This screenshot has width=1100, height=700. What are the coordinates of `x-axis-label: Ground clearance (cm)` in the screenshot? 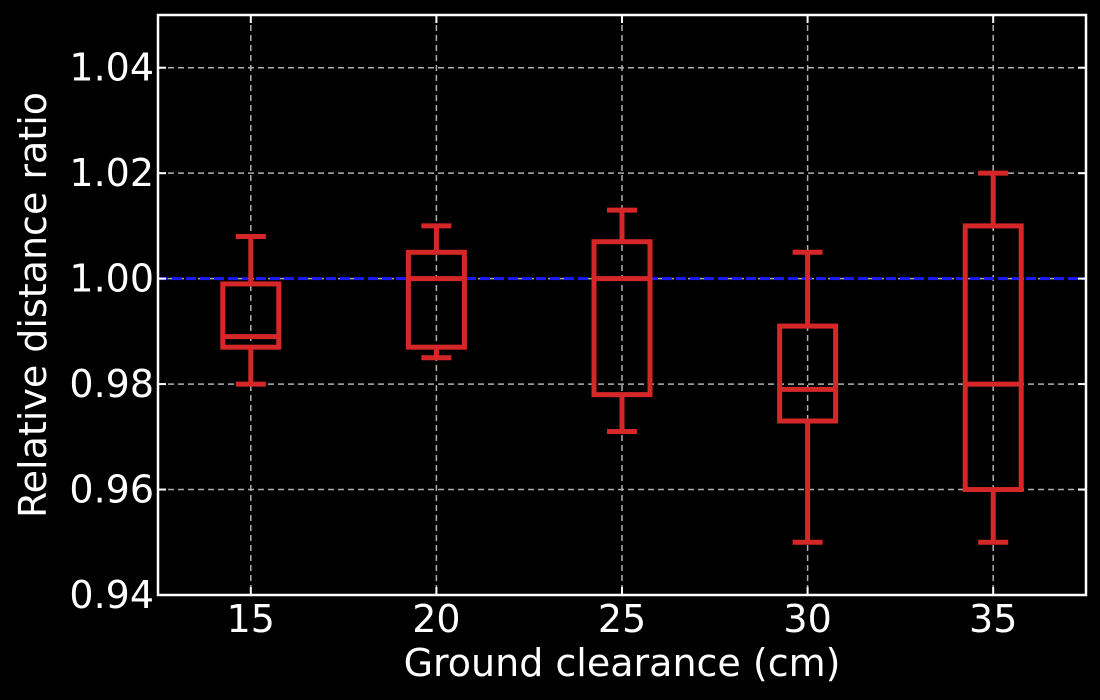 It's located at (622, 663).